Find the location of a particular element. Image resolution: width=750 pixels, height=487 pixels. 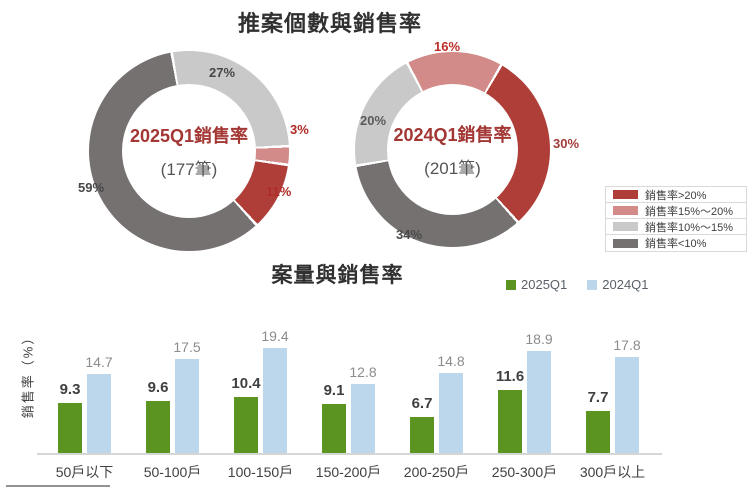

legend-swatch-over20 is located at coordinates (625, 194).